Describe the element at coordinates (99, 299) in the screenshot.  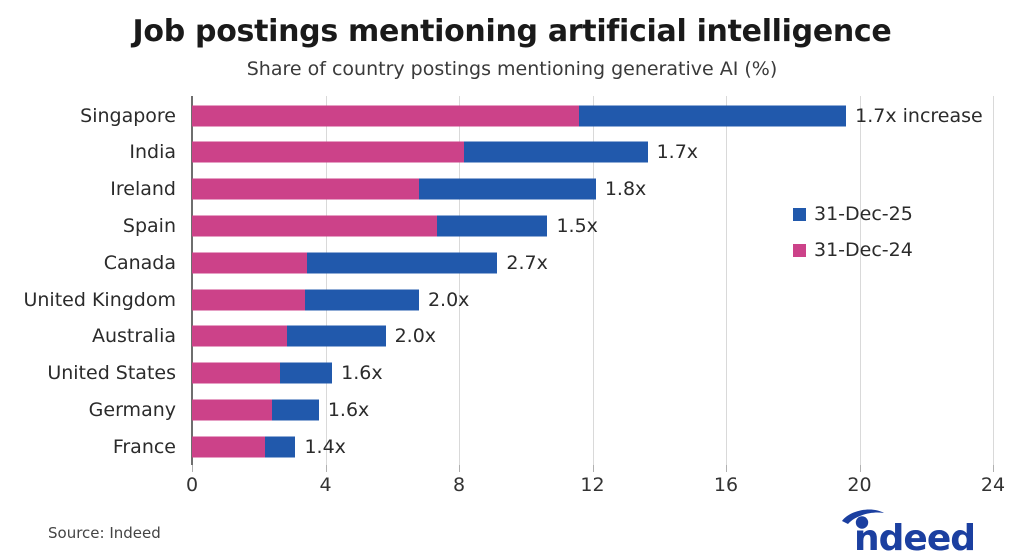
I see `category-label: United Kingdom` at that location.